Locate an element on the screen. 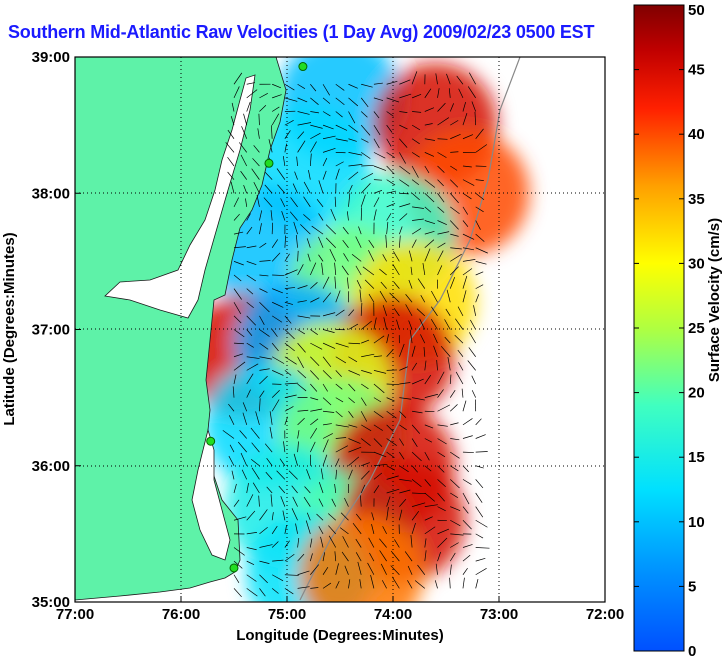 The height and width of the screenshot is (659, 724). station-marker is located at coordinates (269, 163).